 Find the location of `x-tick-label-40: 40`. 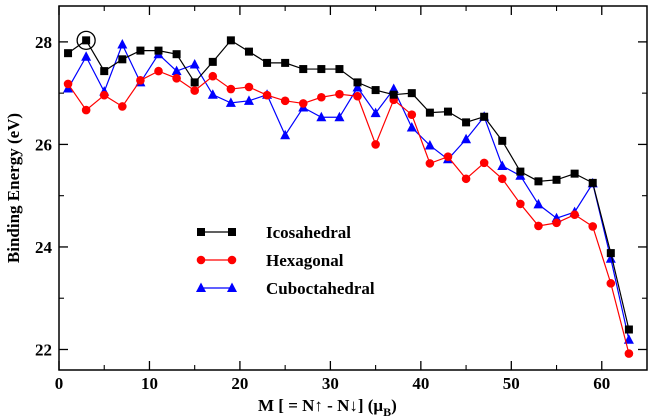

x-tick-label-40: 40 is located at coordinates (420, 383).